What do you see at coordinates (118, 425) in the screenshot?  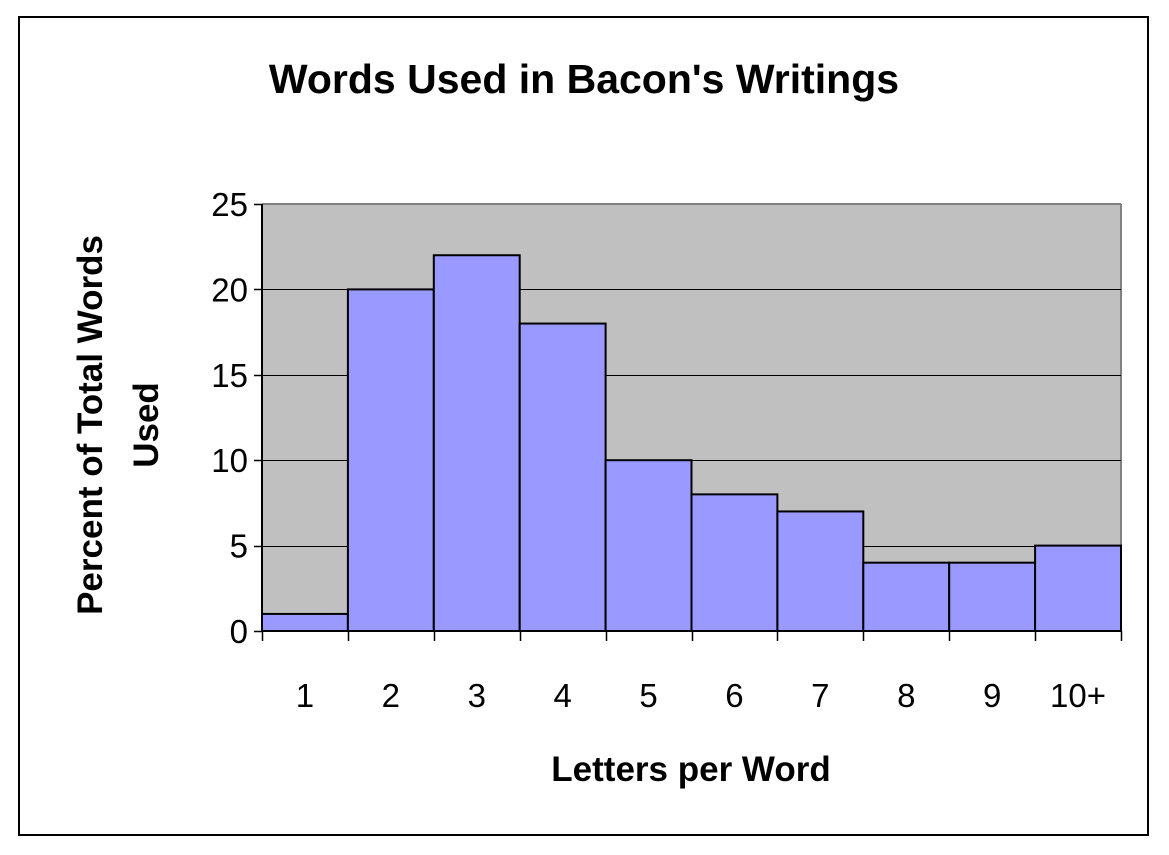 I see `y-axis-title: Percent of Total Words Used` at bounding box center [118, 425].